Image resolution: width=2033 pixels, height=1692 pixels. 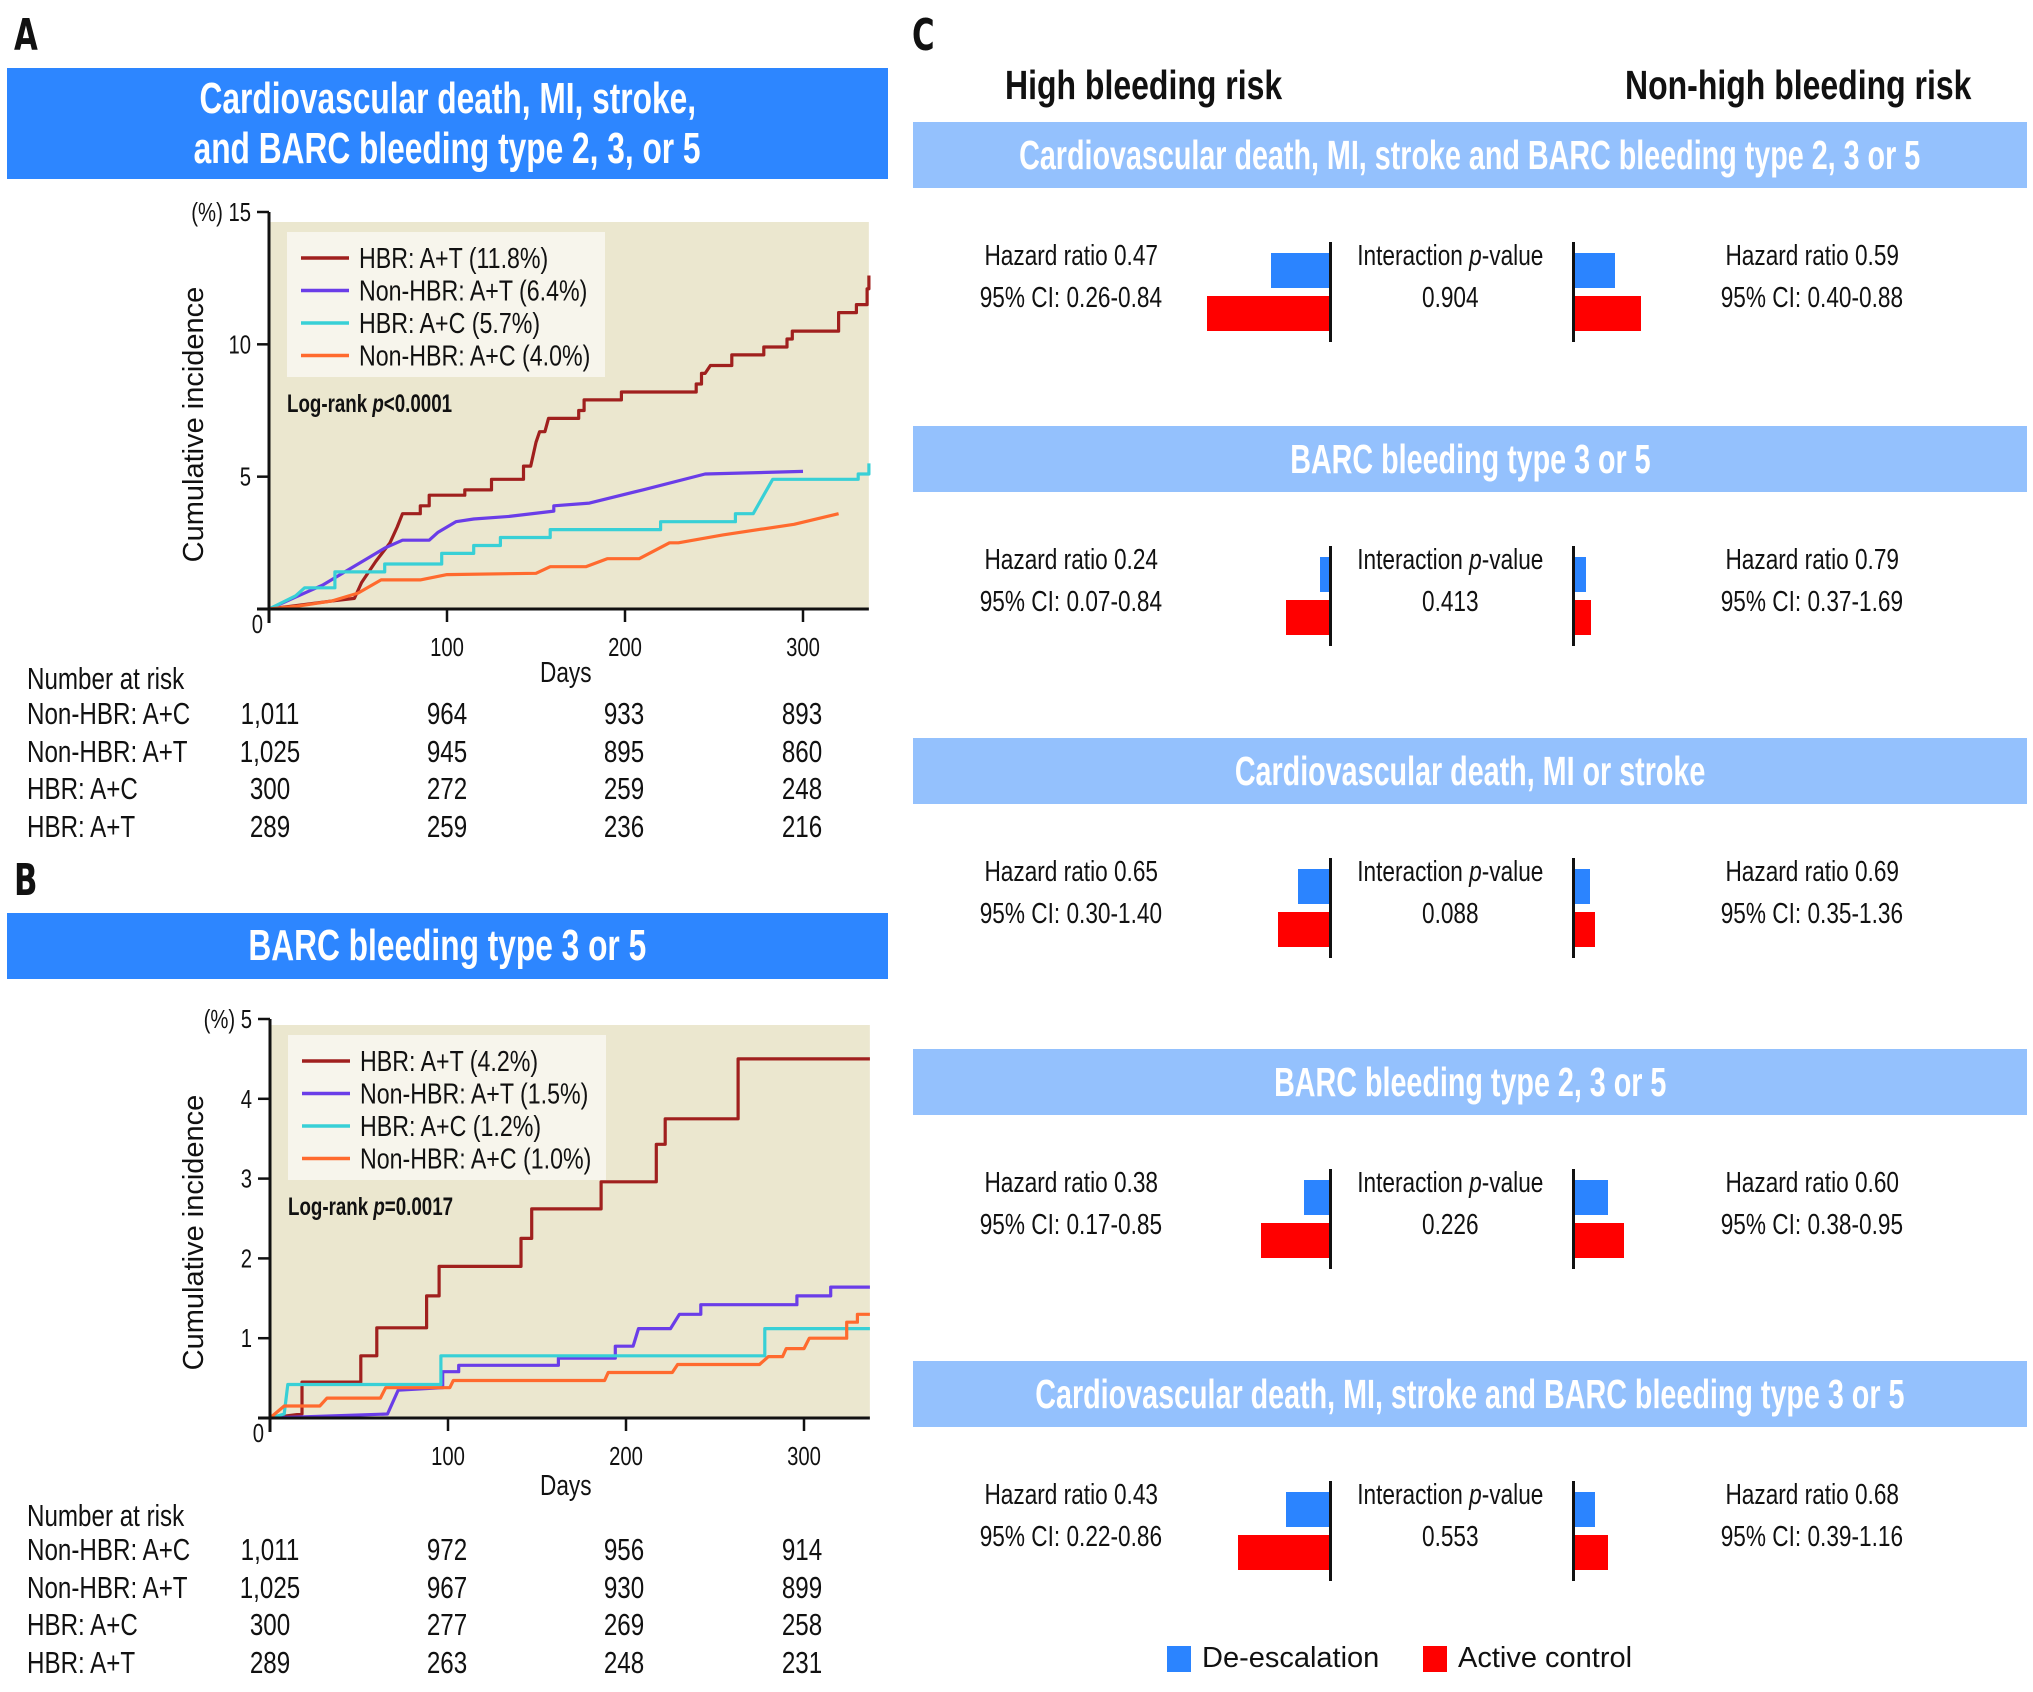 What do you see at coordinates (246, 1258) in the screenshot?
I see `y-tick-label: 2` at bounding box center [246, 1258].